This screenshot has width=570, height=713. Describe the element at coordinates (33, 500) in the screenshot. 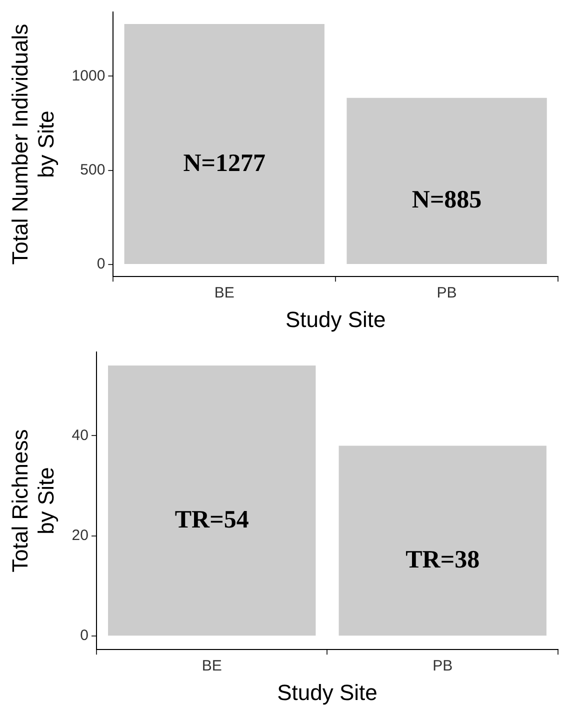

I see `y-axis-title: Total Richness by Site` at that location.